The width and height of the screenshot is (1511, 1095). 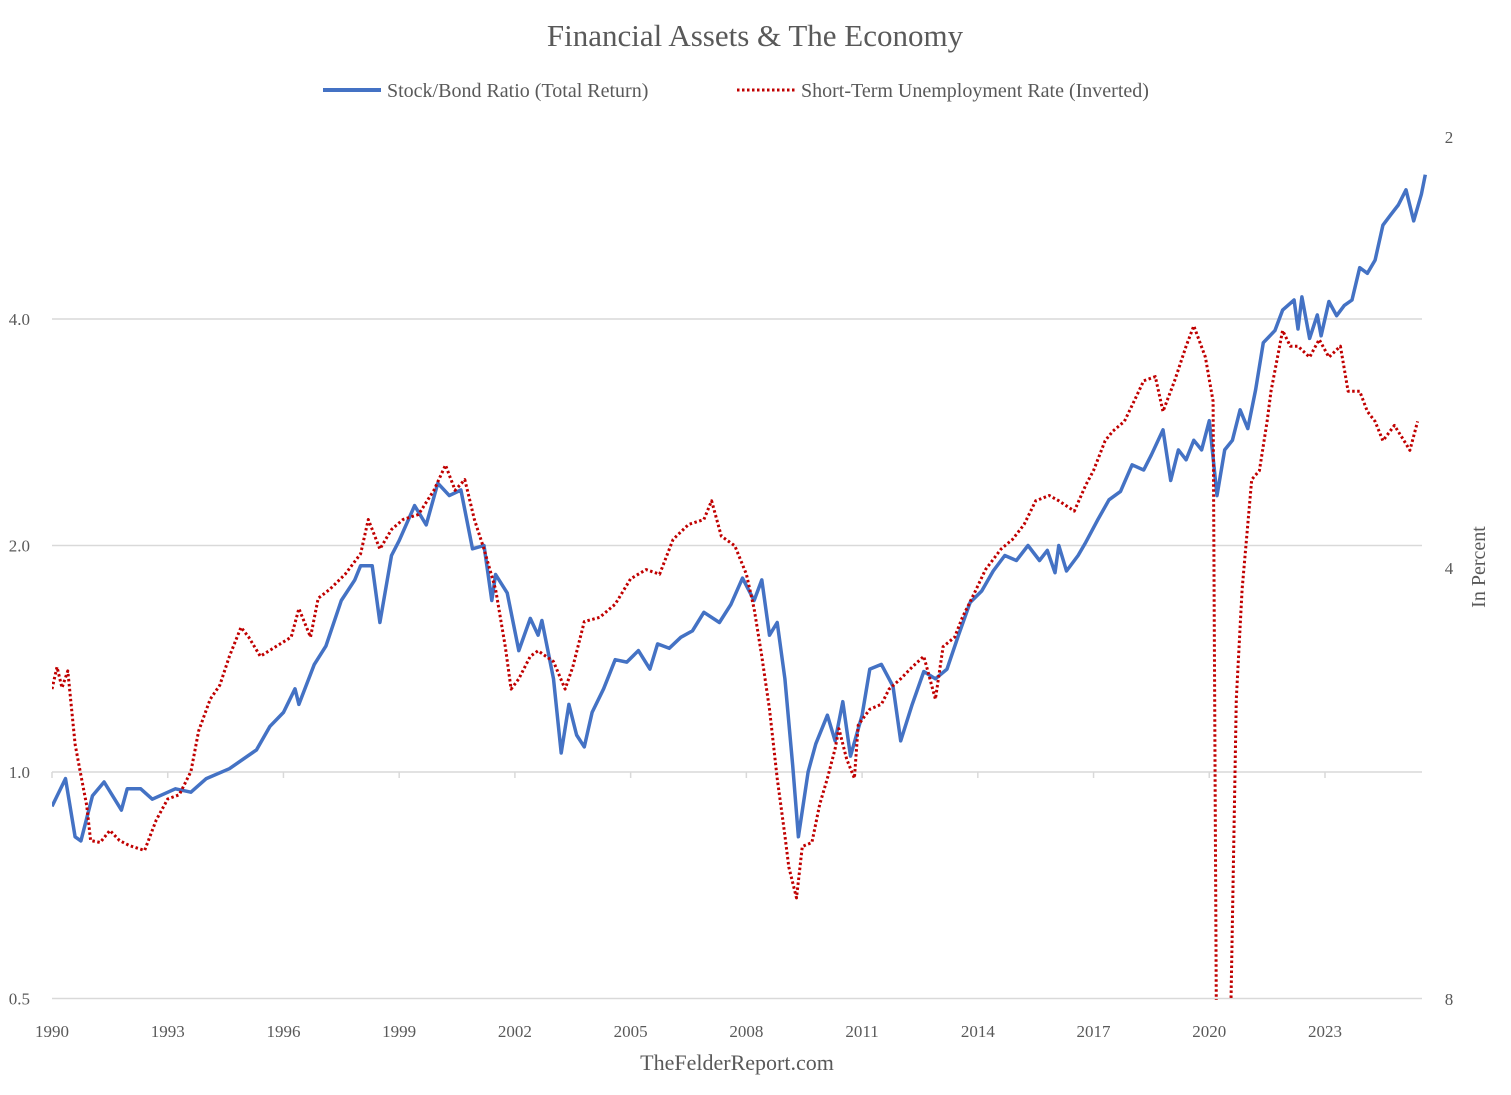 What do you see at coordinates (515, 1031) in the screenshot?
I see `x-tick-label: 2002` at bounding box center [515, 1031].